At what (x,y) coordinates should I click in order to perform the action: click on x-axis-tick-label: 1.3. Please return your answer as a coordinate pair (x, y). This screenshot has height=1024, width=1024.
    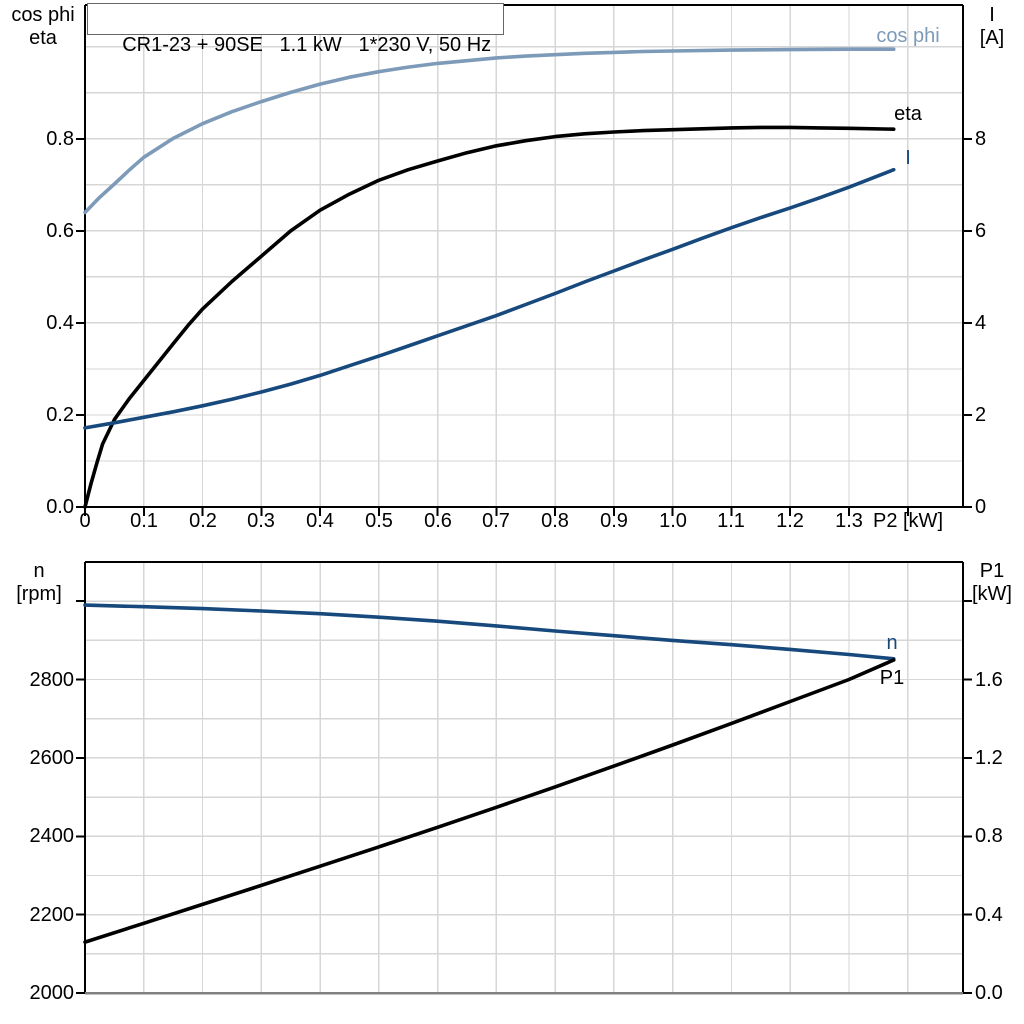
    Looking at the image, I should click on (849, 521).